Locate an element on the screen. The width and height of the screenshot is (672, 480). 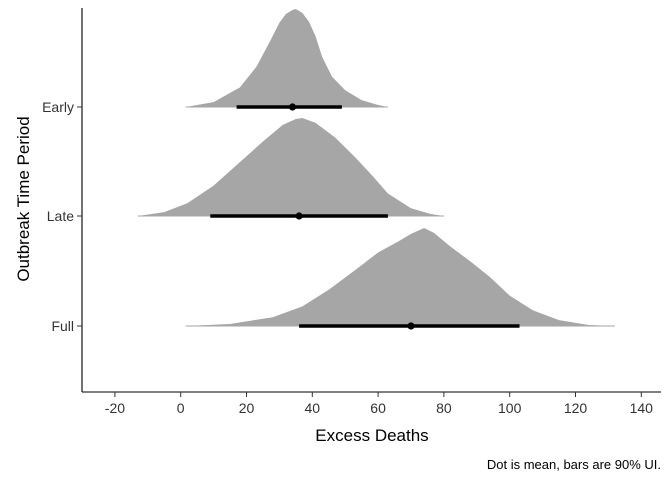
mean-dot-early is located at coordinates (292, 107).